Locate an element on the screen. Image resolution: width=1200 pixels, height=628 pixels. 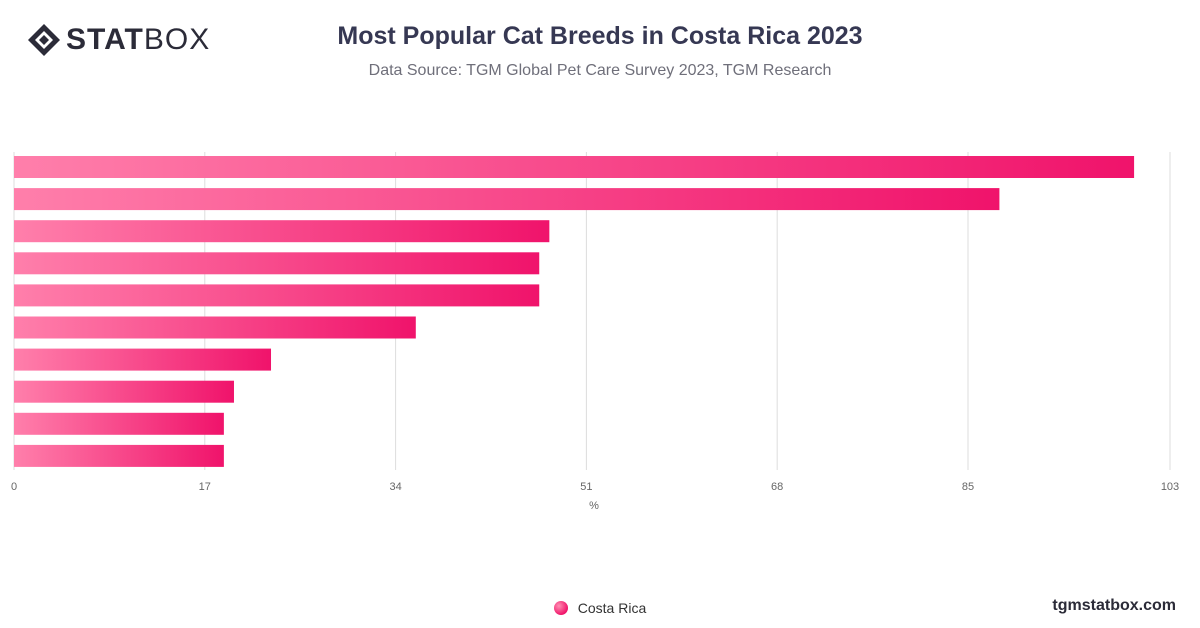
watermark: tgmstatbox.com is located at coordinates (1114, 605).